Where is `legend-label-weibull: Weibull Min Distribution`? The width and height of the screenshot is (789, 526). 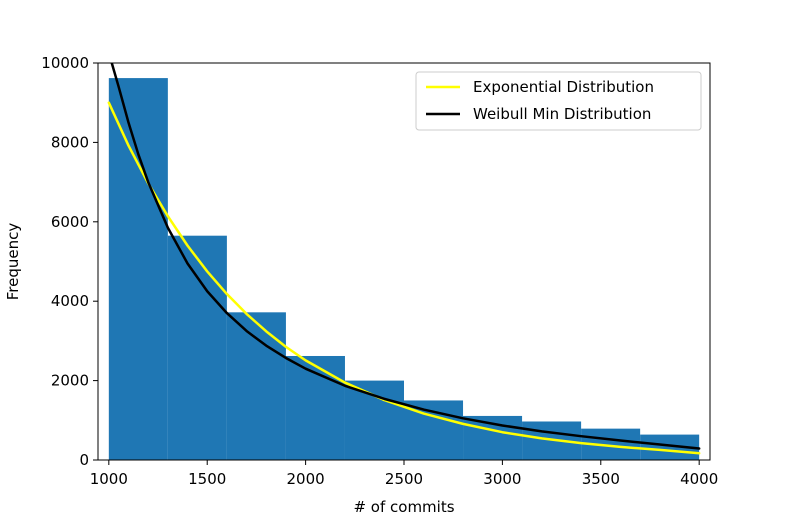
legend-label-weibull: Weibull Min Distribution is located at coordinates (562, 114).